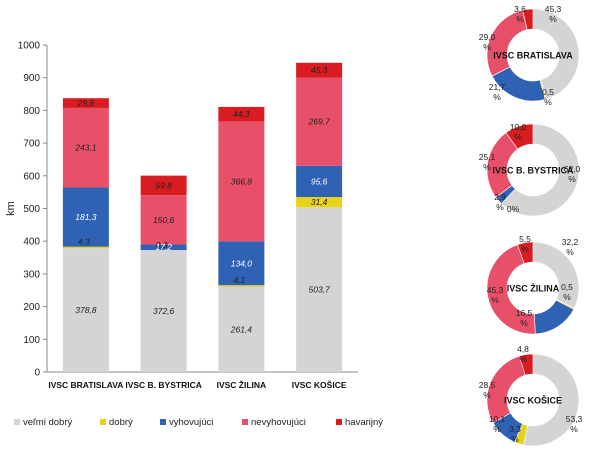  What do you see at coordinates (241, 286) in the screenshot?
I see `bar-ivsc-zilina-dobry` at bounding box center [241, 286].